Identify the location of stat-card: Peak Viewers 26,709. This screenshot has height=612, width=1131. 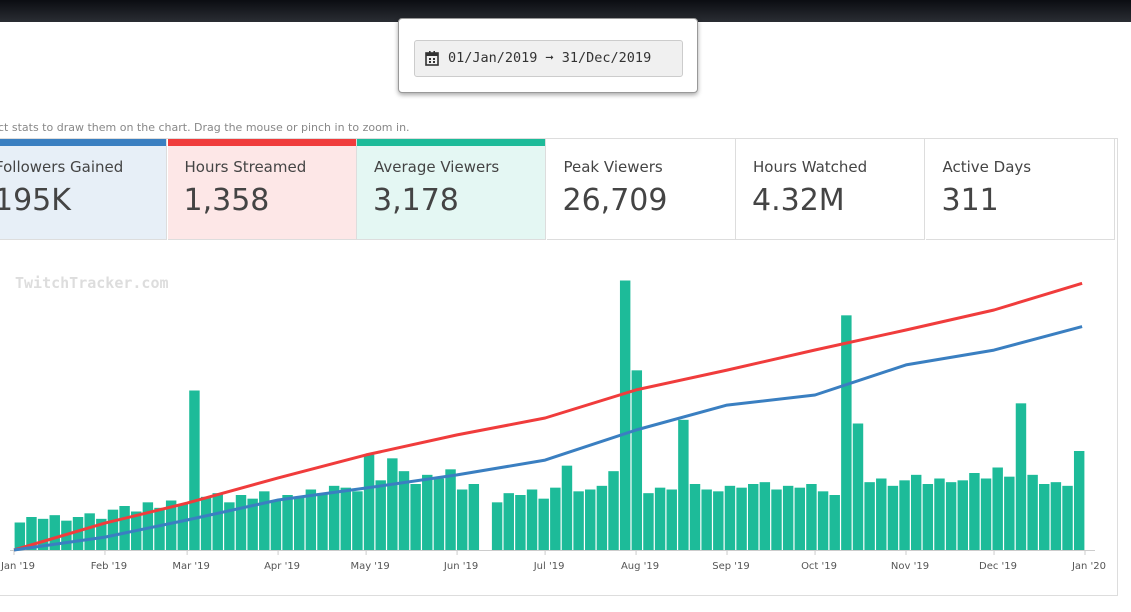
(641, 189).